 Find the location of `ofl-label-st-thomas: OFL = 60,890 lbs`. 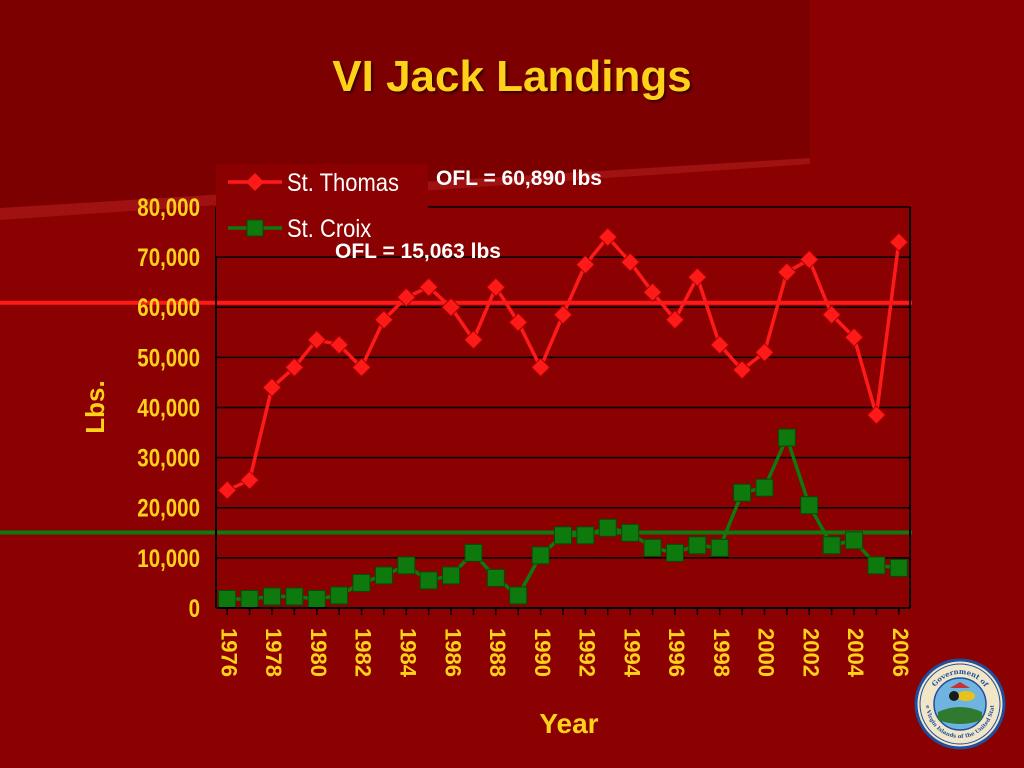

ofl-label-st-thomas: OFL = 60,890 lbs is located at coordinates (519, 178).